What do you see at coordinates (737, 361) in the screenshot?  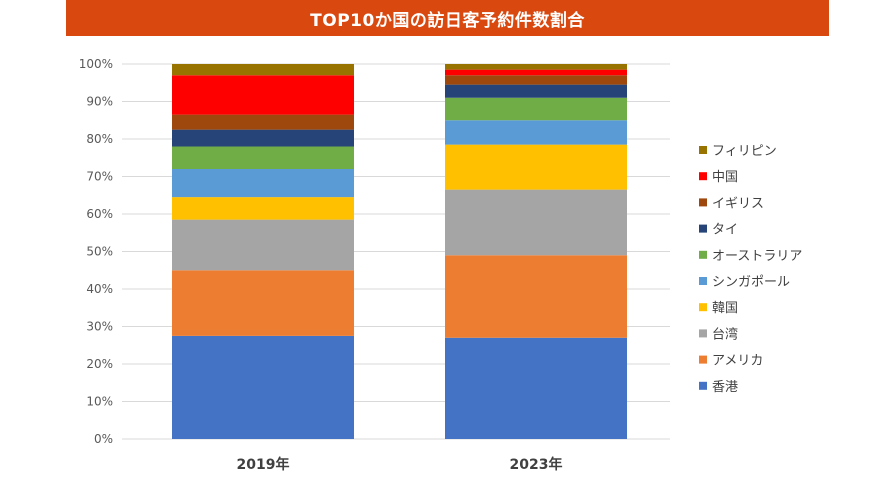 I see `legend-label: アメリカ` at bounding box center [737, 361].